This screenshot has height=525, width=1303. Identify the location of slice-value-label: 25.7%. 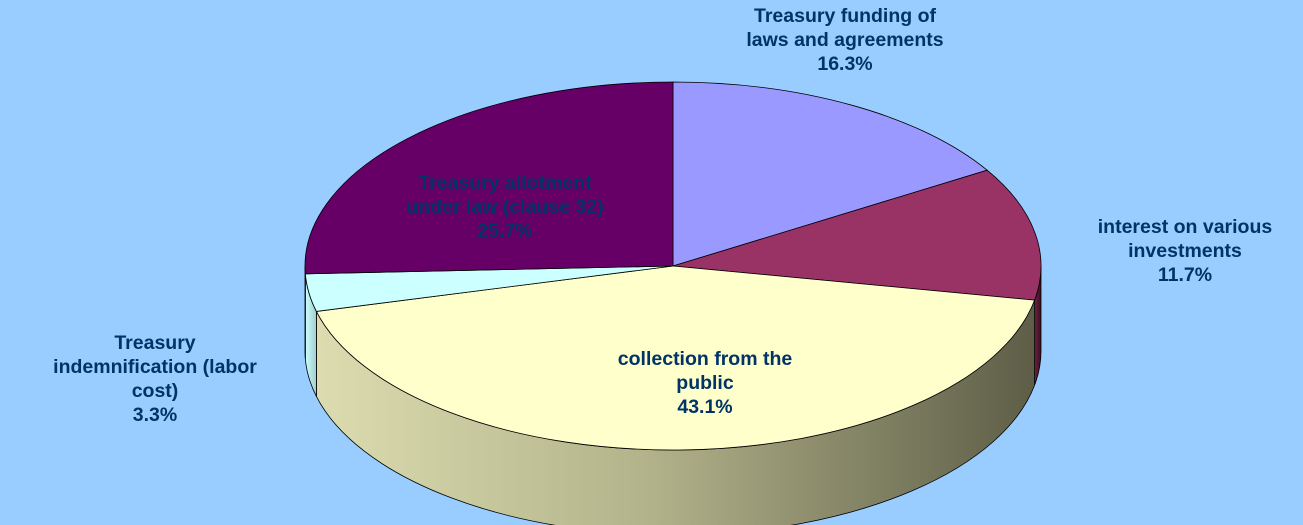
(505, 231).